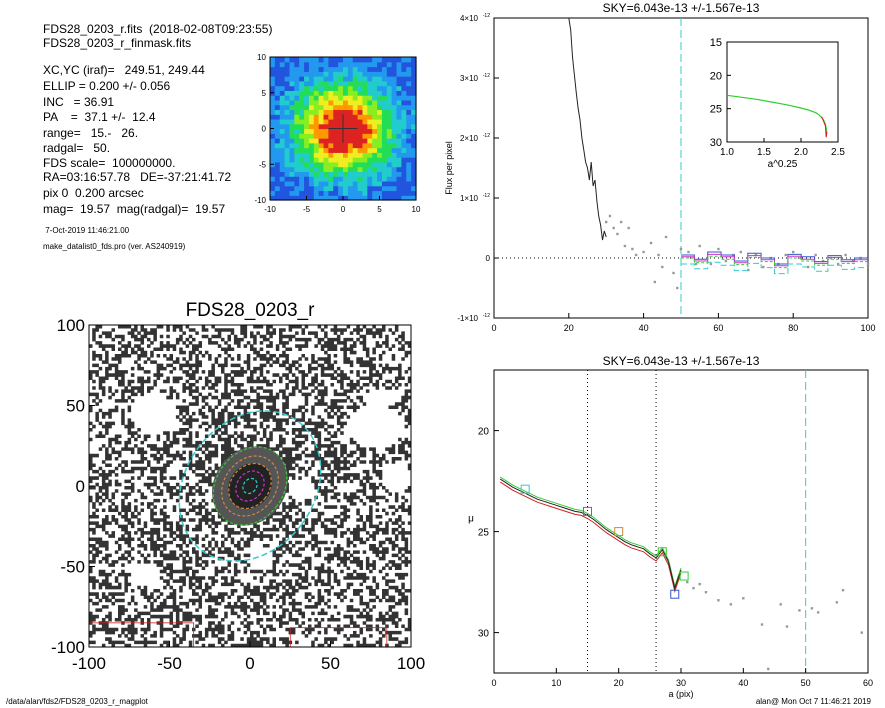 The width and height of the screenshot is (885, 708). Describe the element at coordinates (264, 129) in the screenshot. I see `heatmap-ytick-label: 0` at that location.